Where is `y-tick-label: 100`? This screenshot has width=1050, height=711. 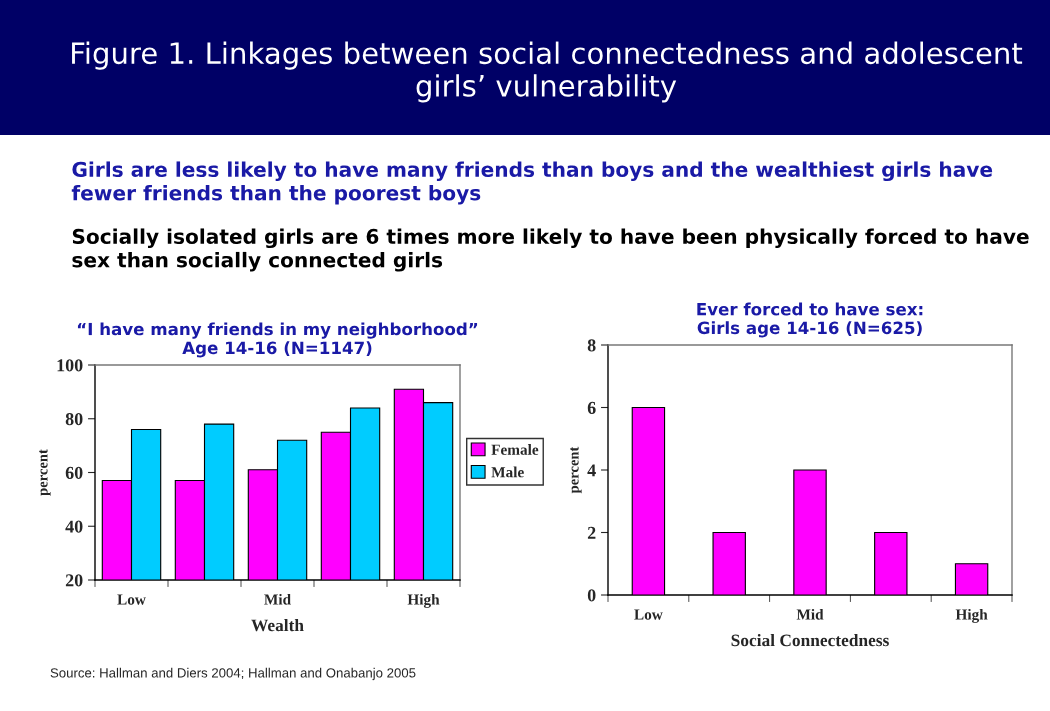 y-tick-label: 100 is located at coordinates (70, 365).